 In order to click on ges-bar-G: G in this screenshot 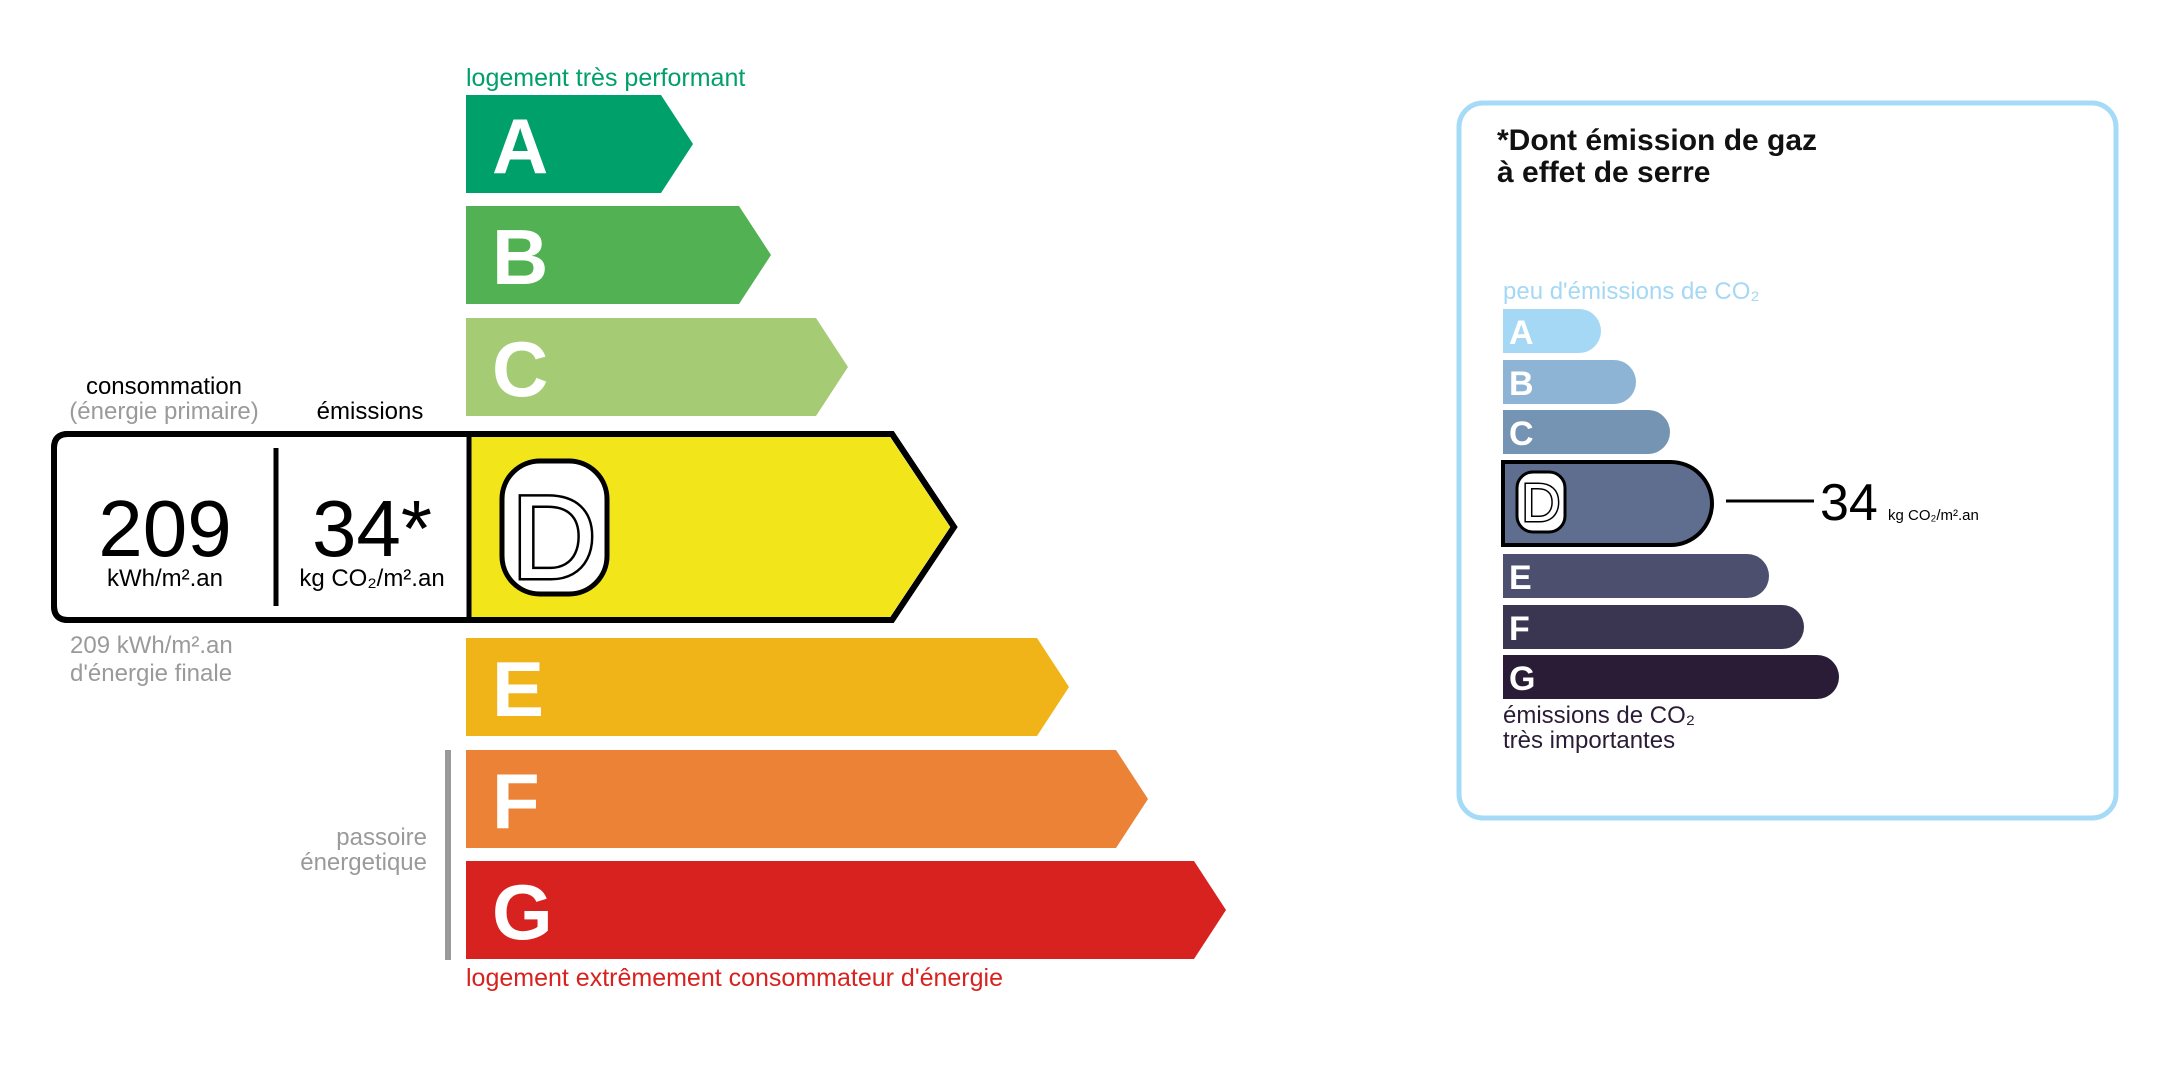, I will do `click(1671, 677)`.